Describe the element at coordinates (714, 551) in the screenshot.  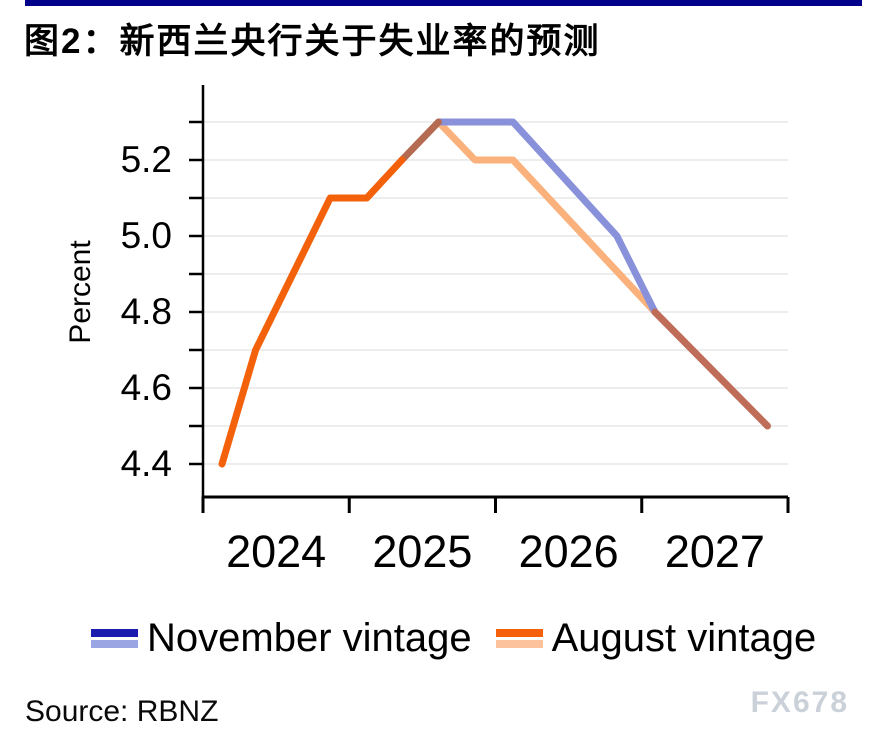
I see `x-tick-label: 2027` at that location.